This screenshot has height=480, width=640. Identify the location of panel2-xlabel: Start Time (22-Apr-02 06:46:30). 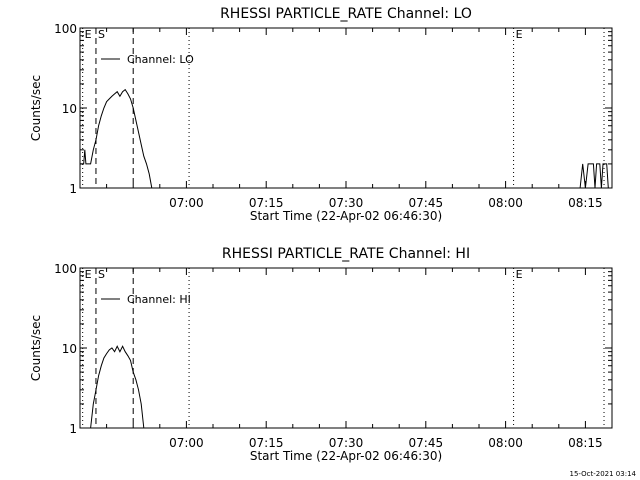
(346, 456).